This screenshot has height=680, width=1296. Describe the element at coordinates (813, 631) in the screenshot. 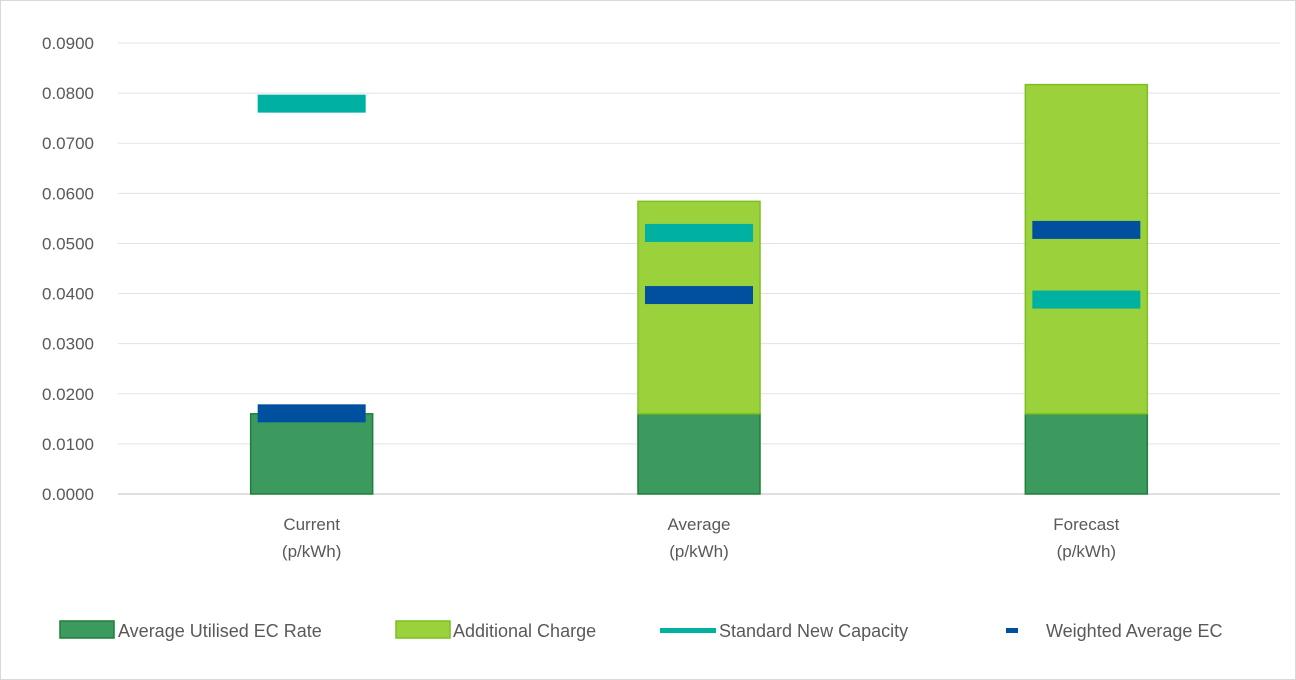

I see `legend-label: Standard New Capacity` at that location.